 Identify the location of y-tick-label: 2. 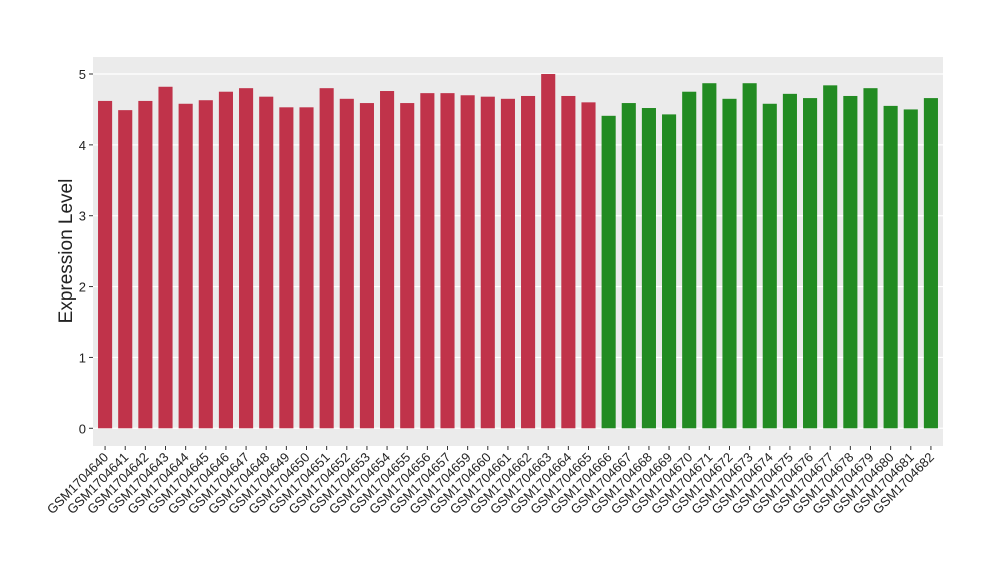
(82, 287).